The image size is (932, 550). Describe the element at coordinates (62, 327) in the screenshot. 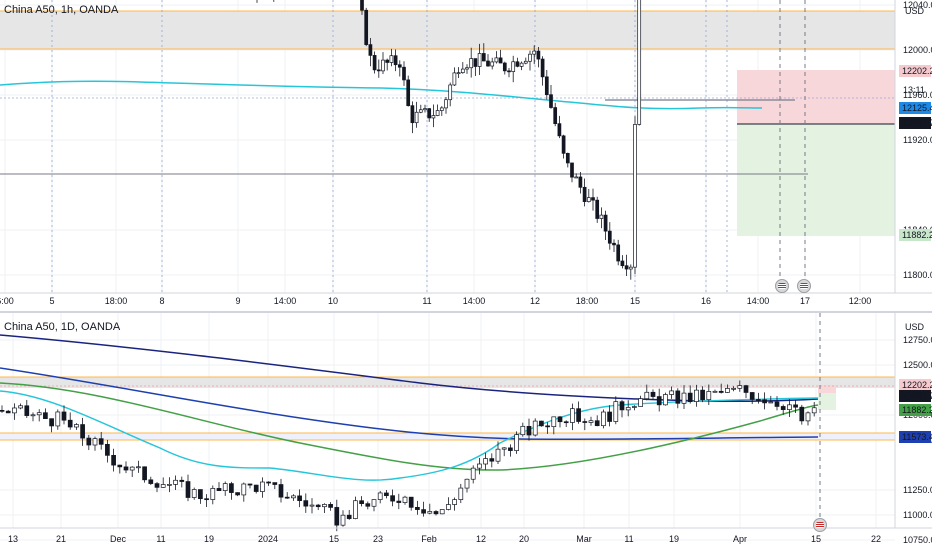

I see `daily-chart-title: China A50, 1D, OANDA` at that location.